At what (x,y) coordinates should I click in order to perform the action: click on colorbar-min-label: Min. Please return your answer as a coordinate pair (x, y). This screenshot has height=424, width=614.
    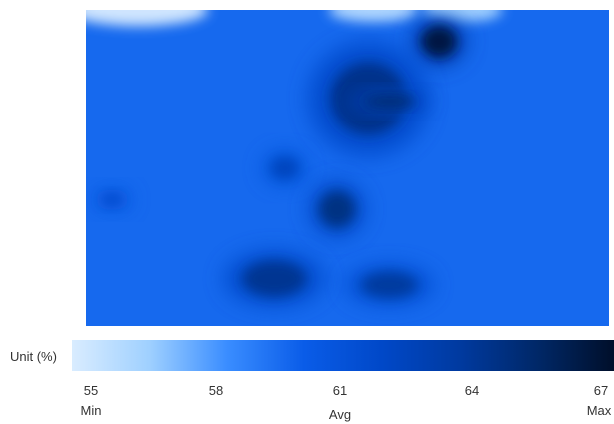
    Looking at the image, I should click on (91, 410).